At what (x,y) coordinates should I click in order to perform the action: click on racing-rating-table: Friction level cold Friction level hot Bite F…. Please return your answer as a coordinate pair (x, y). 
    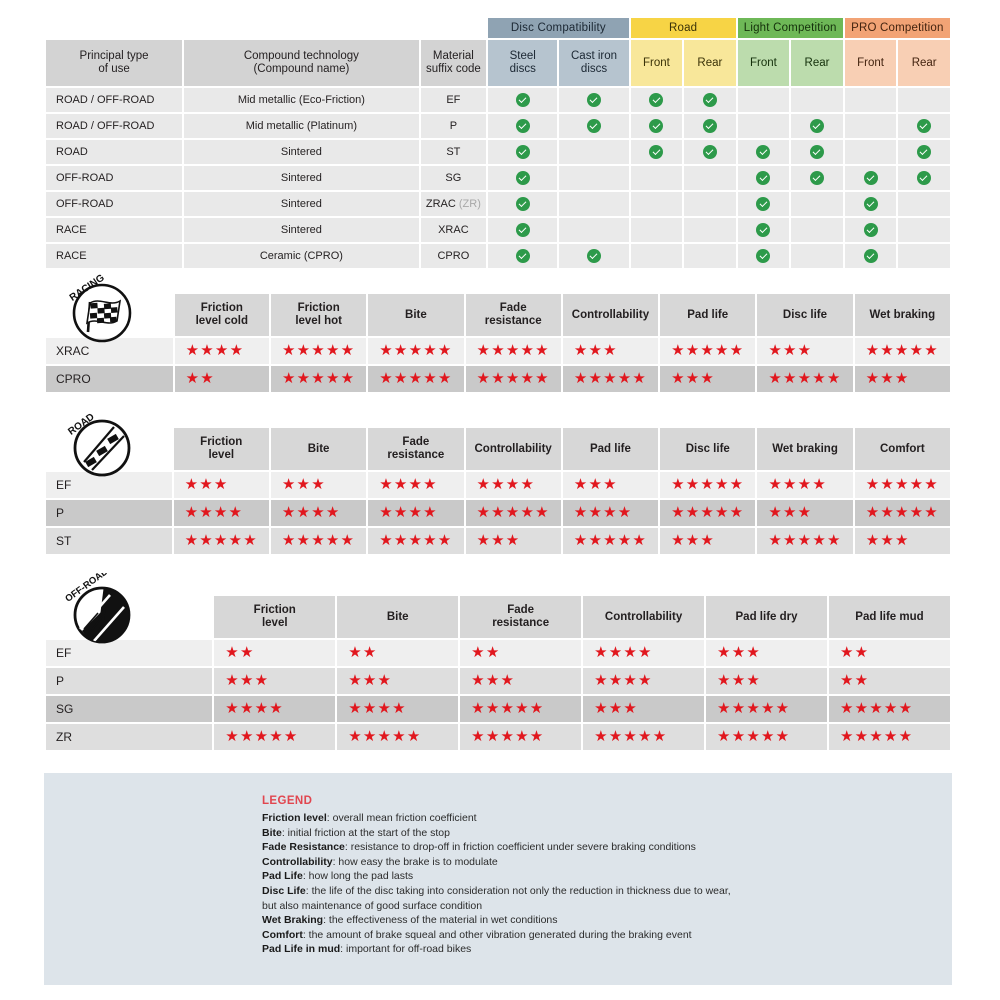
    Looking at the image, I should click on (498, 343).